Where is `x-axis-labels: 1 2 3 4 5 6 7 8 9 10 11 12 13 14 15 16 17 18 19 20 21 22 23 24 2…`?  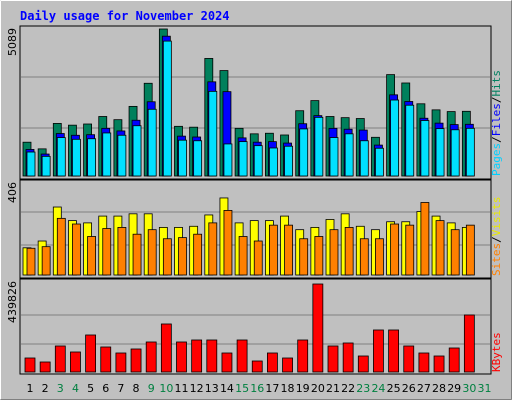
x-axis-labels: 1 2 3 4 5 6 7 8 9 10 11 12 13 14 15 16 17 18 19 20 21 22 23 24 2… is located at coordinates (259, 388).